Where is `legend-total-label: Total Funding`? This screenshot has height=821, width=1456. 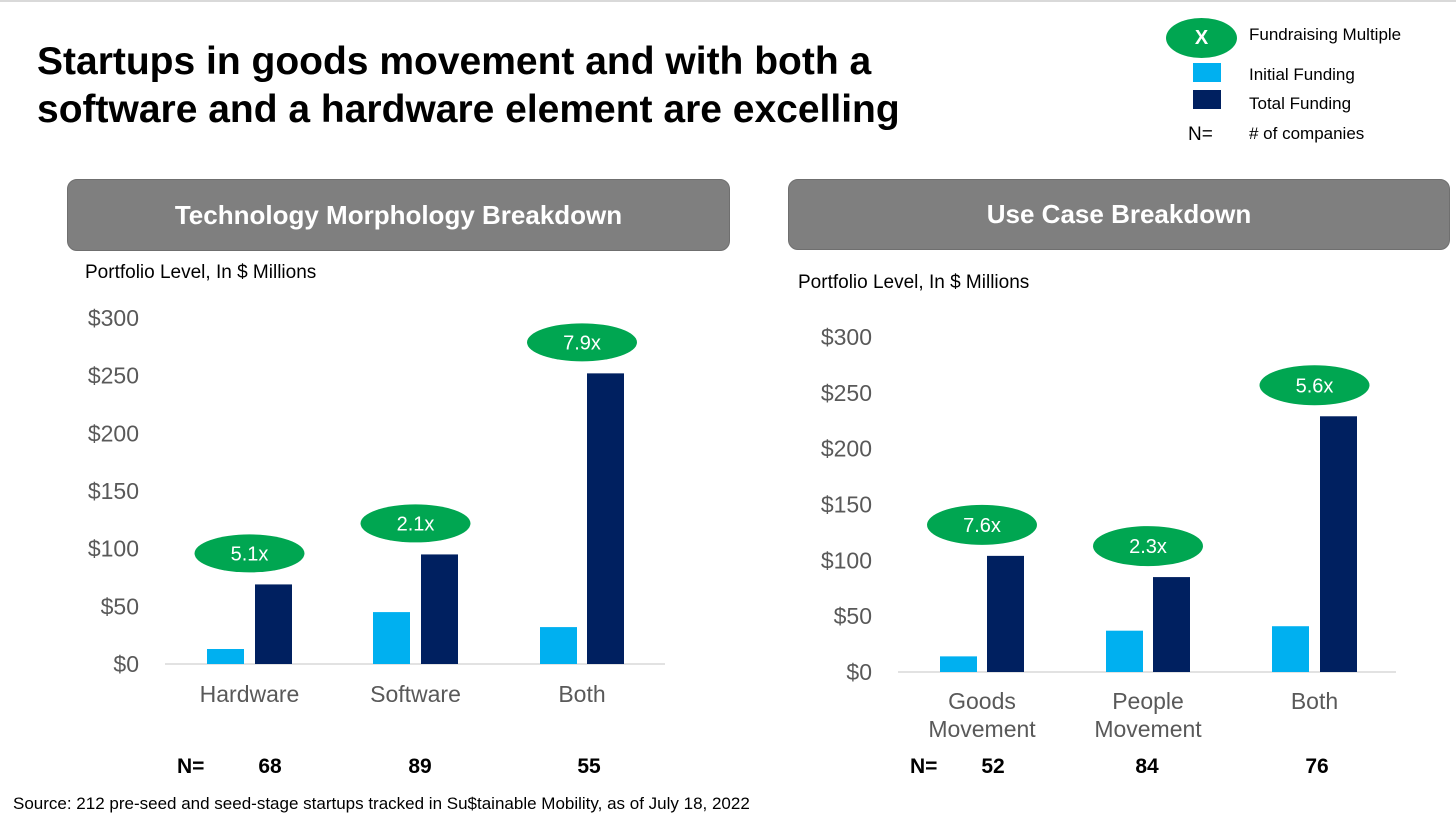
legend-total-label: Total Funding is located at coordinates (1300, 103).